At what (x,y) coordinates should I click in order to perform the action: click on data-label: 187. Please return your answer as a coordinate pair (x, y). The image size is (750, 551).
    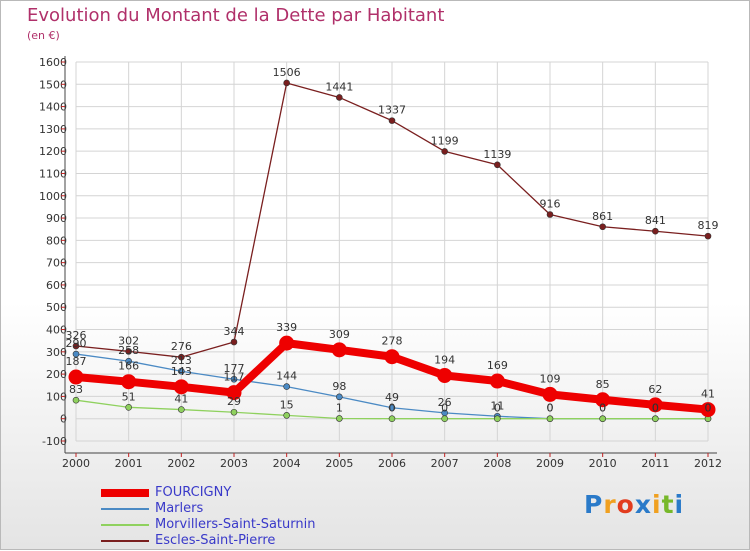
    Looking at the image, I should click on (76, 361).